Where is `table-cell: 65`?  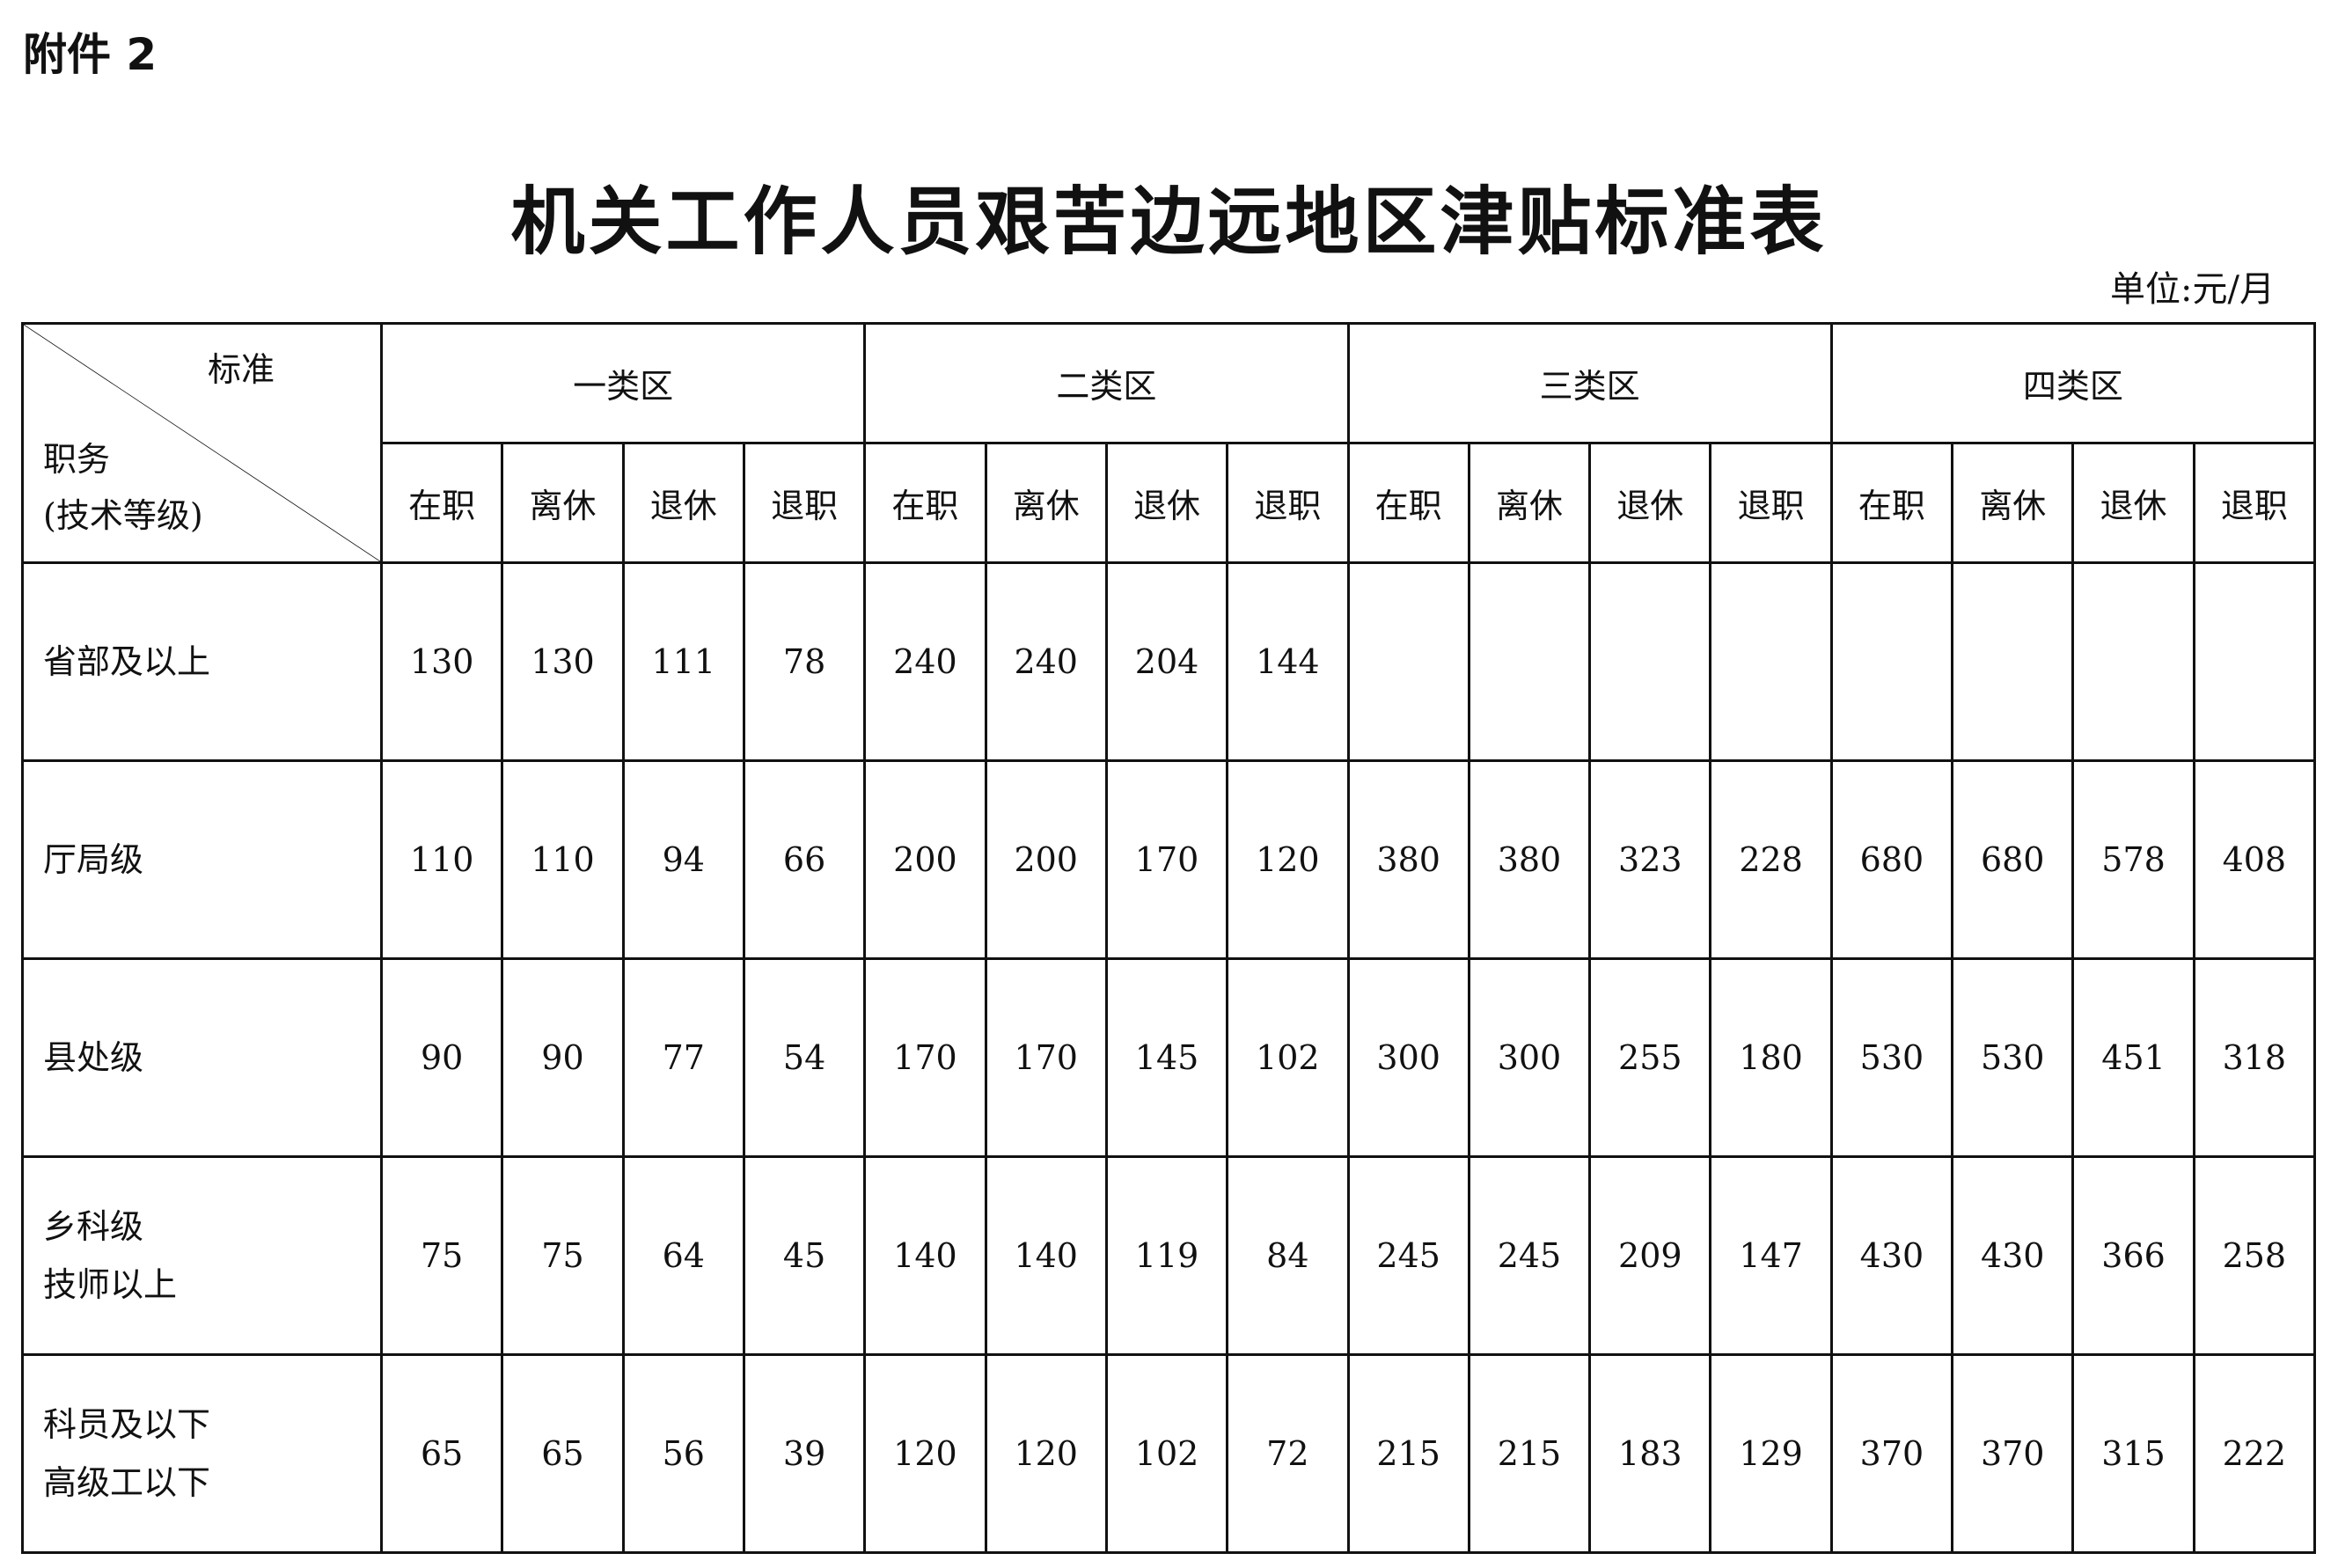 table-cell: 65 is located at coordinates (441, 1453).